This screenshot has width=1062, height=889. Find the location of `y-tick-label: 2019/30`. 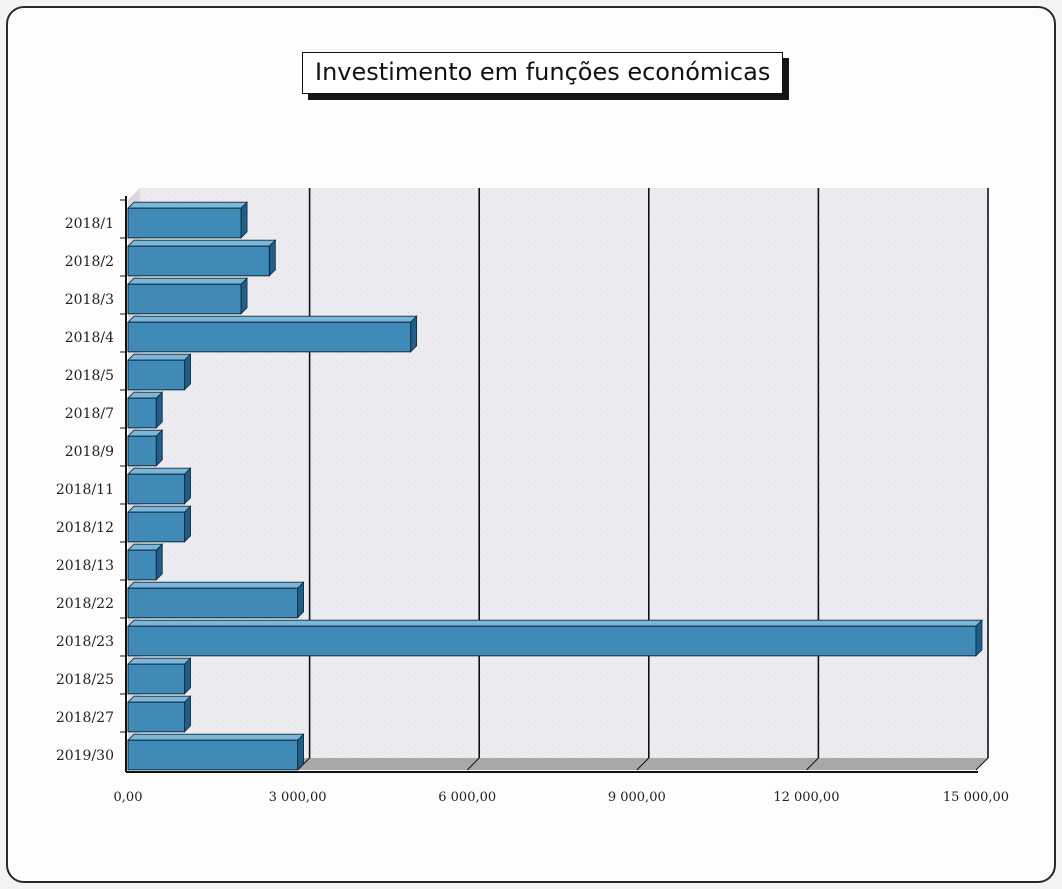

y-tick-label: 2019/30 is located at coordinates (85, 756).